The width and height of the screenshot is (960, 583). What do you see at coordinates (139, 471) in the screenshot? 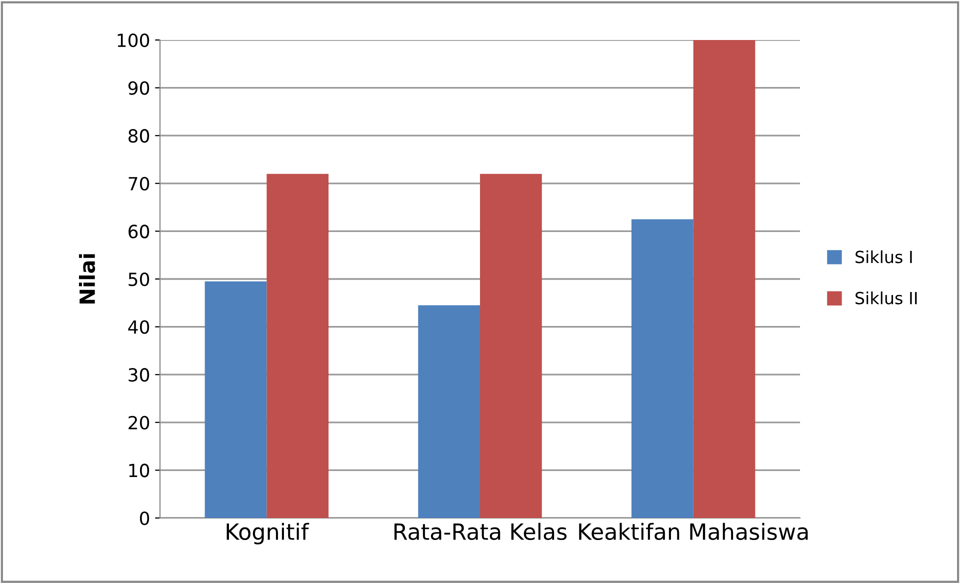
I see `y-tick-label: 10` at bounding box center [139, 471].